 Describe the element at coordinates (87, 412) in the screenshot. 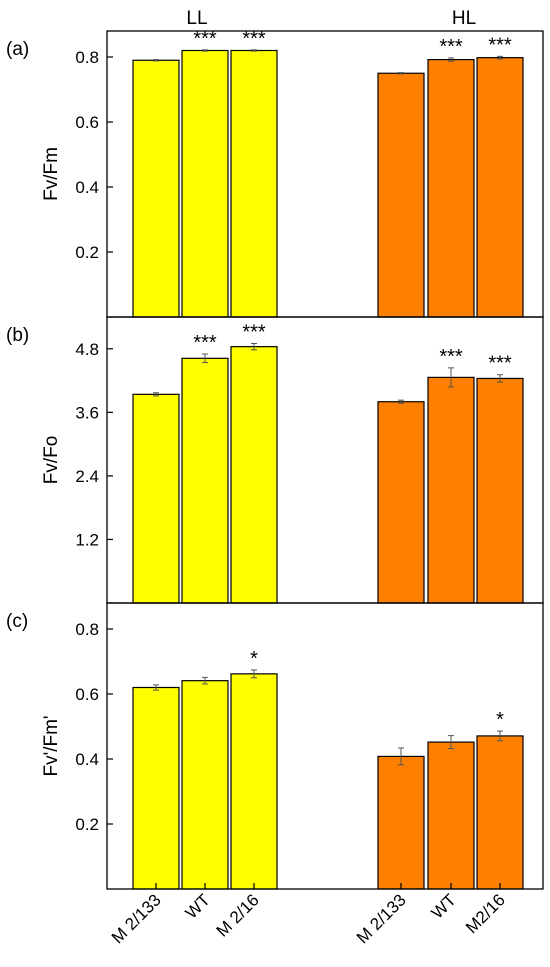

I see `y-tick-label: 3.6` at that location.